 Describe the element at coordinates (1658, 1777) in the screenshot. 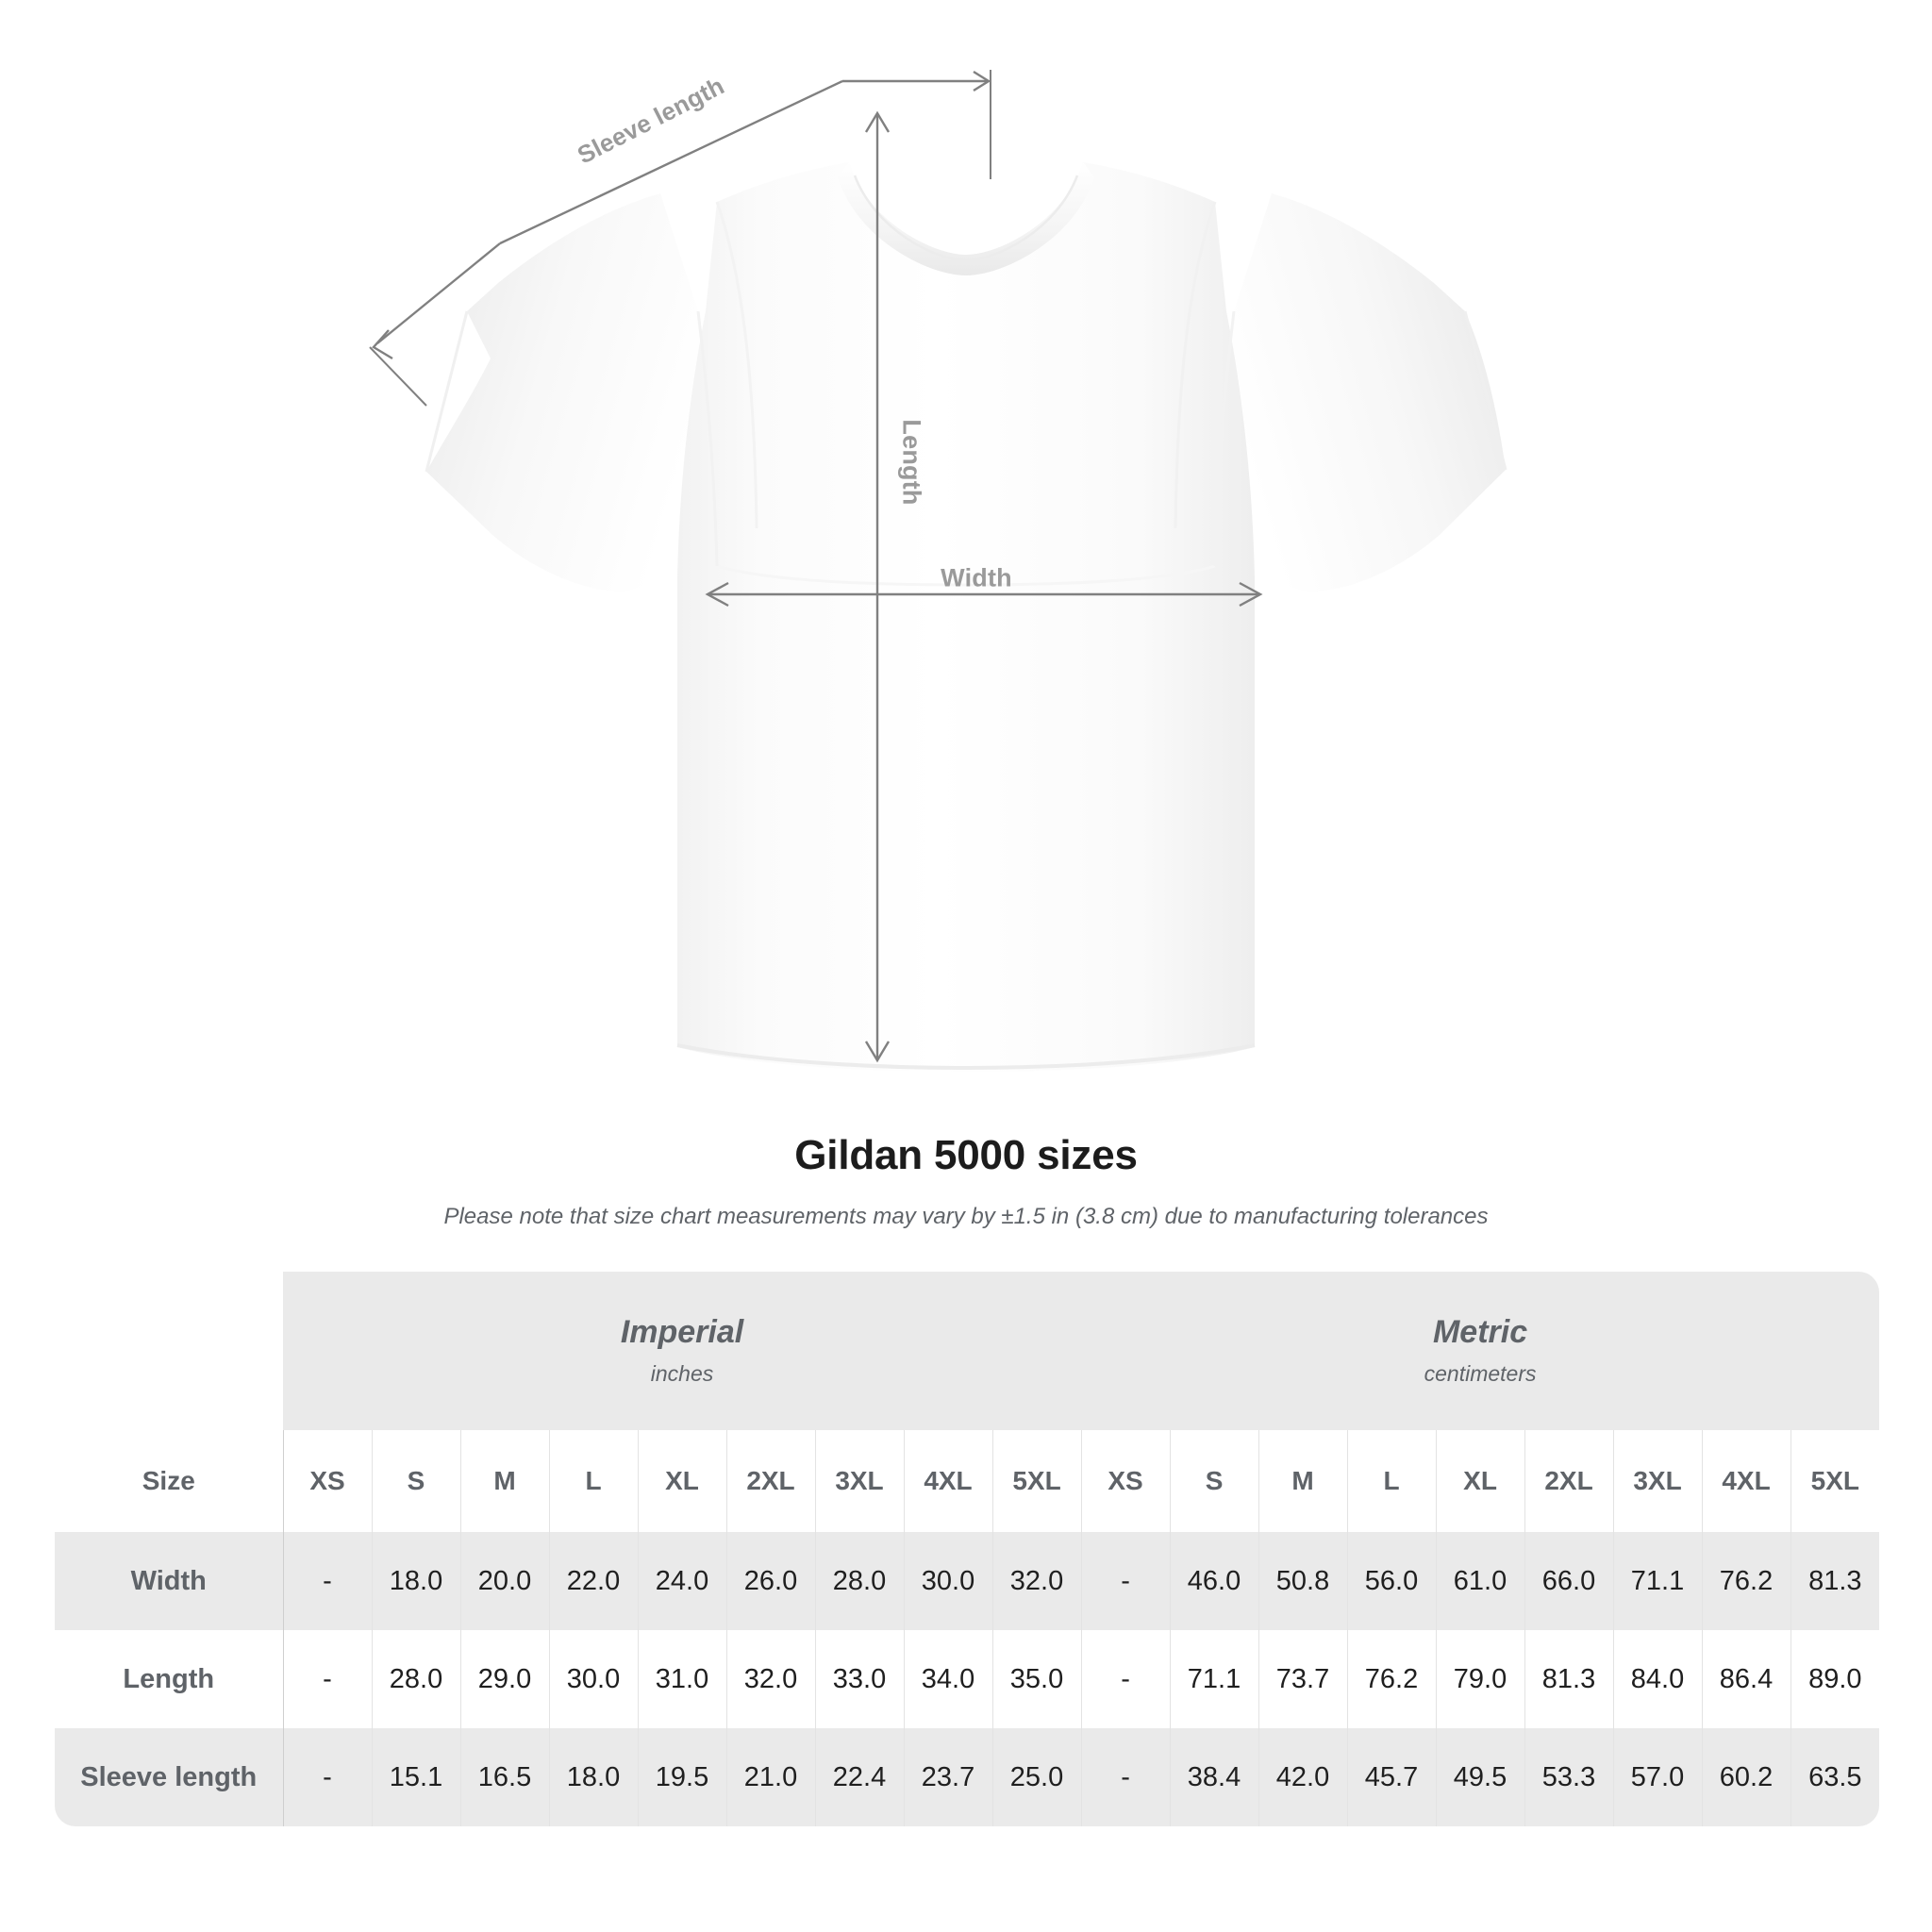

I see `cell-sleeve-metric-3xl: 57.0` at that location.